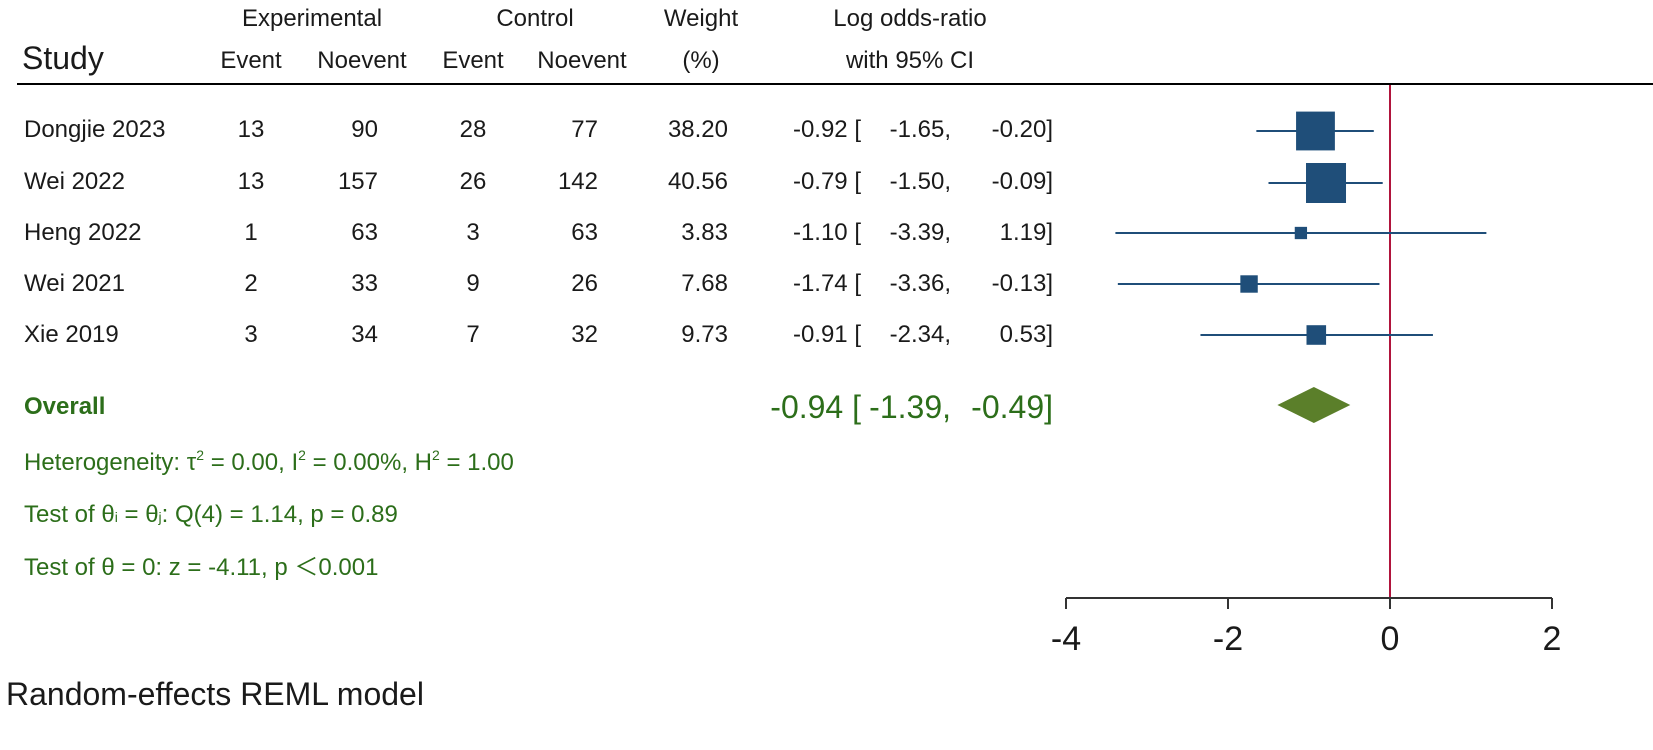  What do you see at coordinates (697, 129) in the screenshot?
I see `row-weight: 38.20` at bounding box center [697, 129].